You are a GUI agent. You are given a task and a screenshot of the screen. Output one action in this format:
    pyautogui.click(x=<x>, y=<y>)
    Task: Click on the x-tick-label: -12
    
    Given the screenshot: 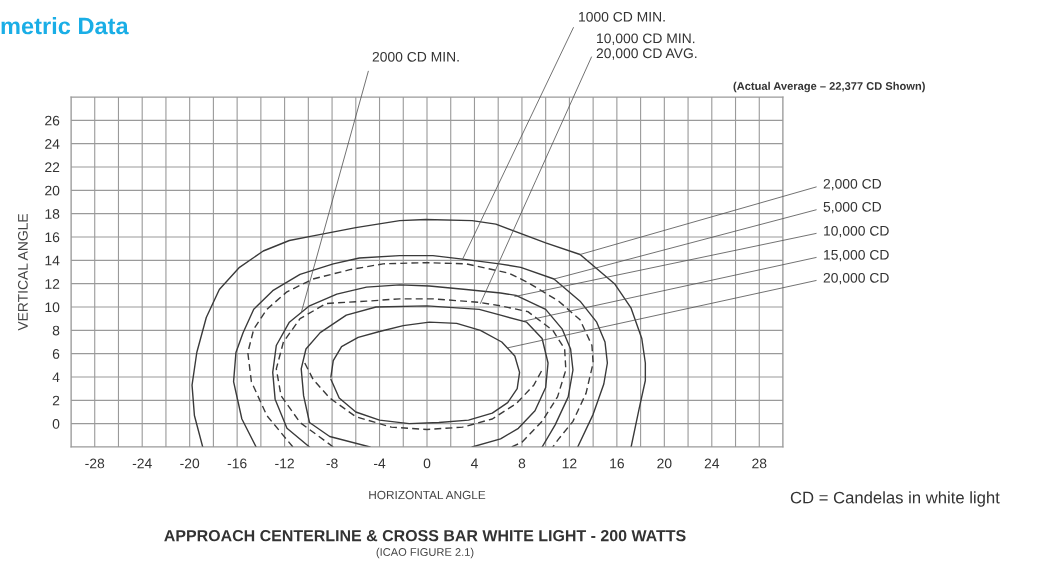 What is the action you would take?
    pyautogui.click(x=284, y=463)
    